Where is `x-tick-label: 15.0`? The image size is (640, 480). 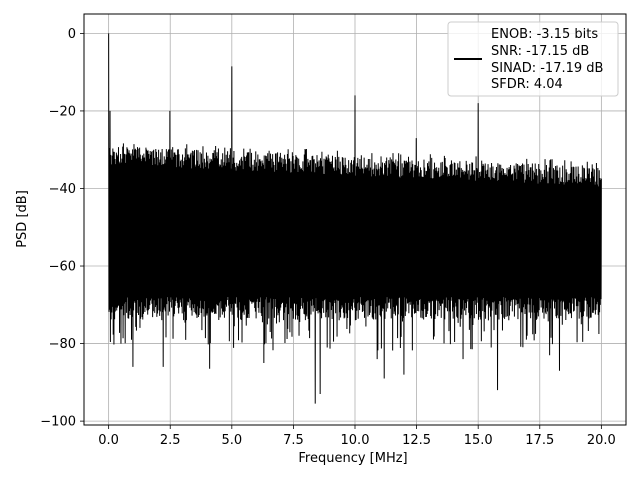 x-tick-label: 15.0 is located at coordinates (478, 440).